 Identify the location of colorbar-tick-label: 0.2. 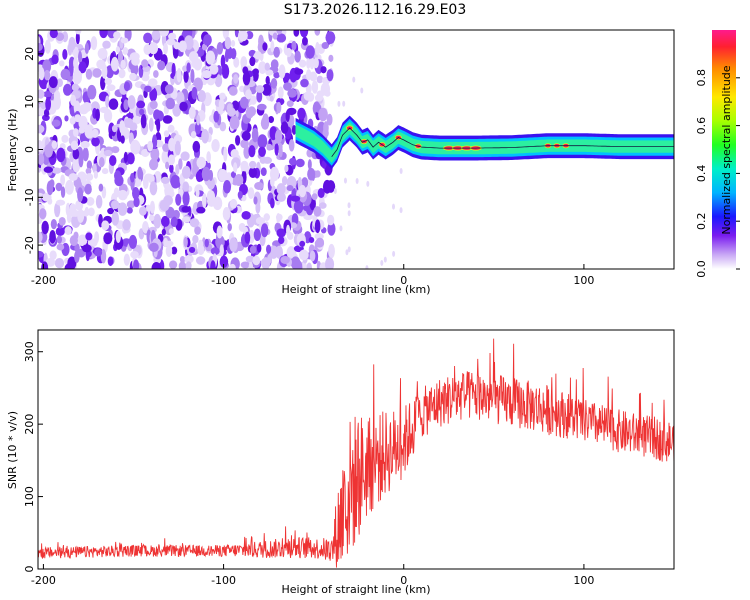
(701, 221).